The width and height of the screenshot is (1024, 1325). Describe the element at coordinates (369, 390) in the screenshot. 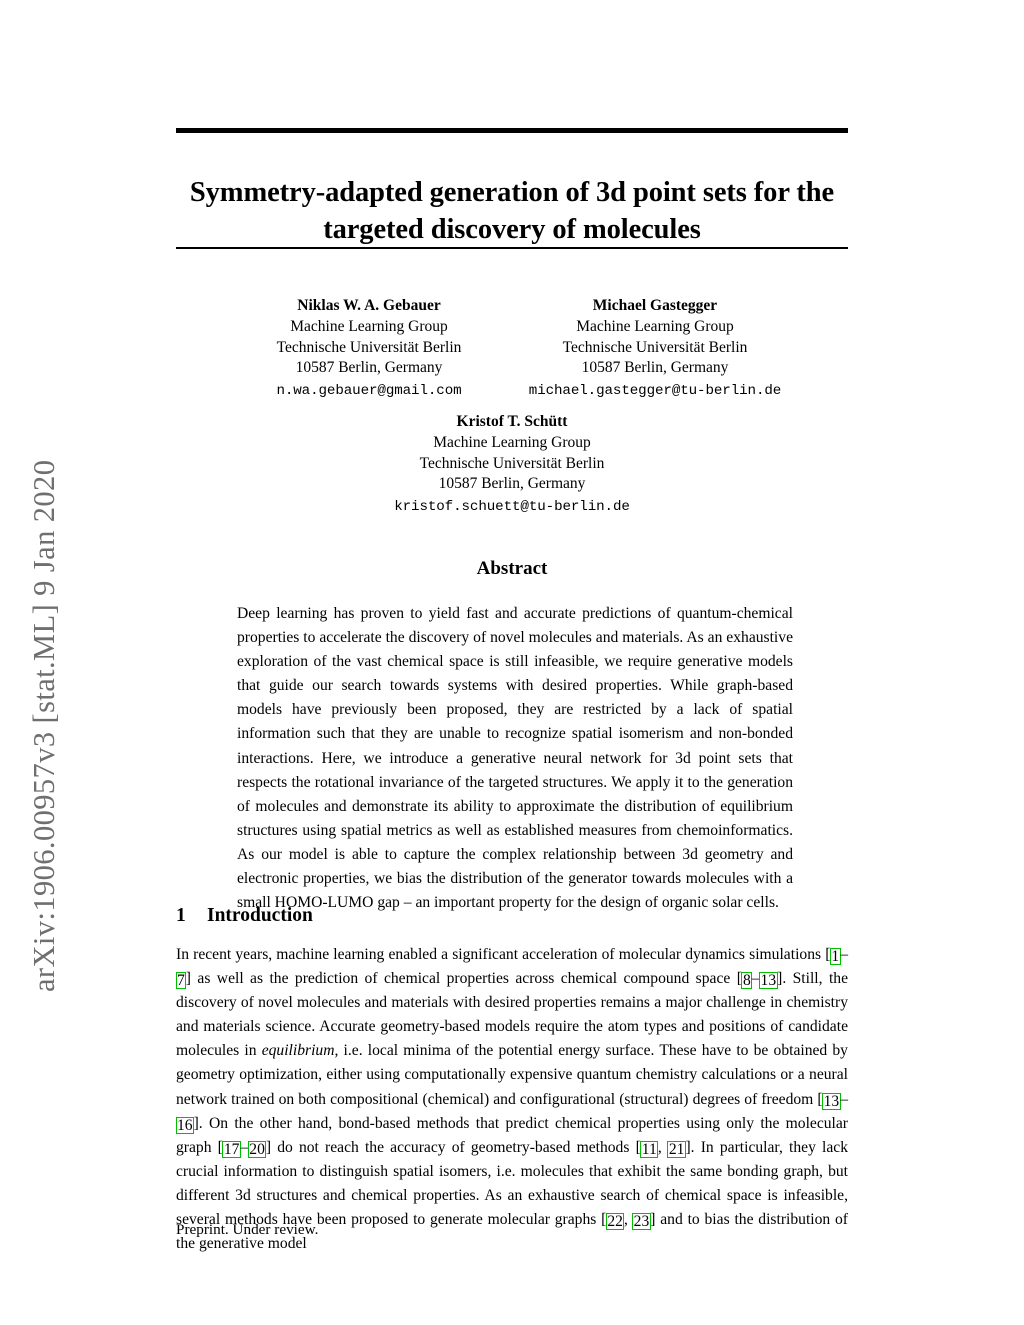

I see `author-email: n.wa.gebauer@gmail.com` at that location.